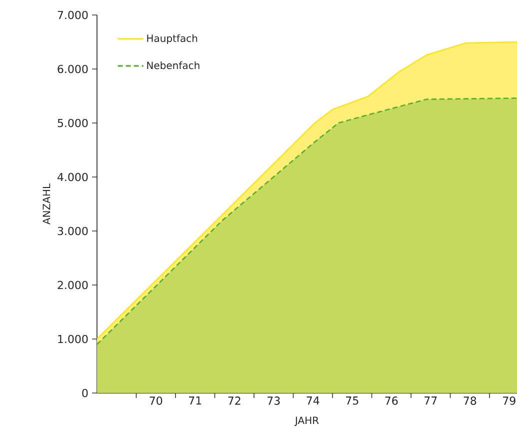 Image resolution: width=517 pixels, height=440 pixels. What do you see at coordinates (73, 339) in the screenshot?
I see `y-tick-label: 1.000` at bounding box center [73, 339].